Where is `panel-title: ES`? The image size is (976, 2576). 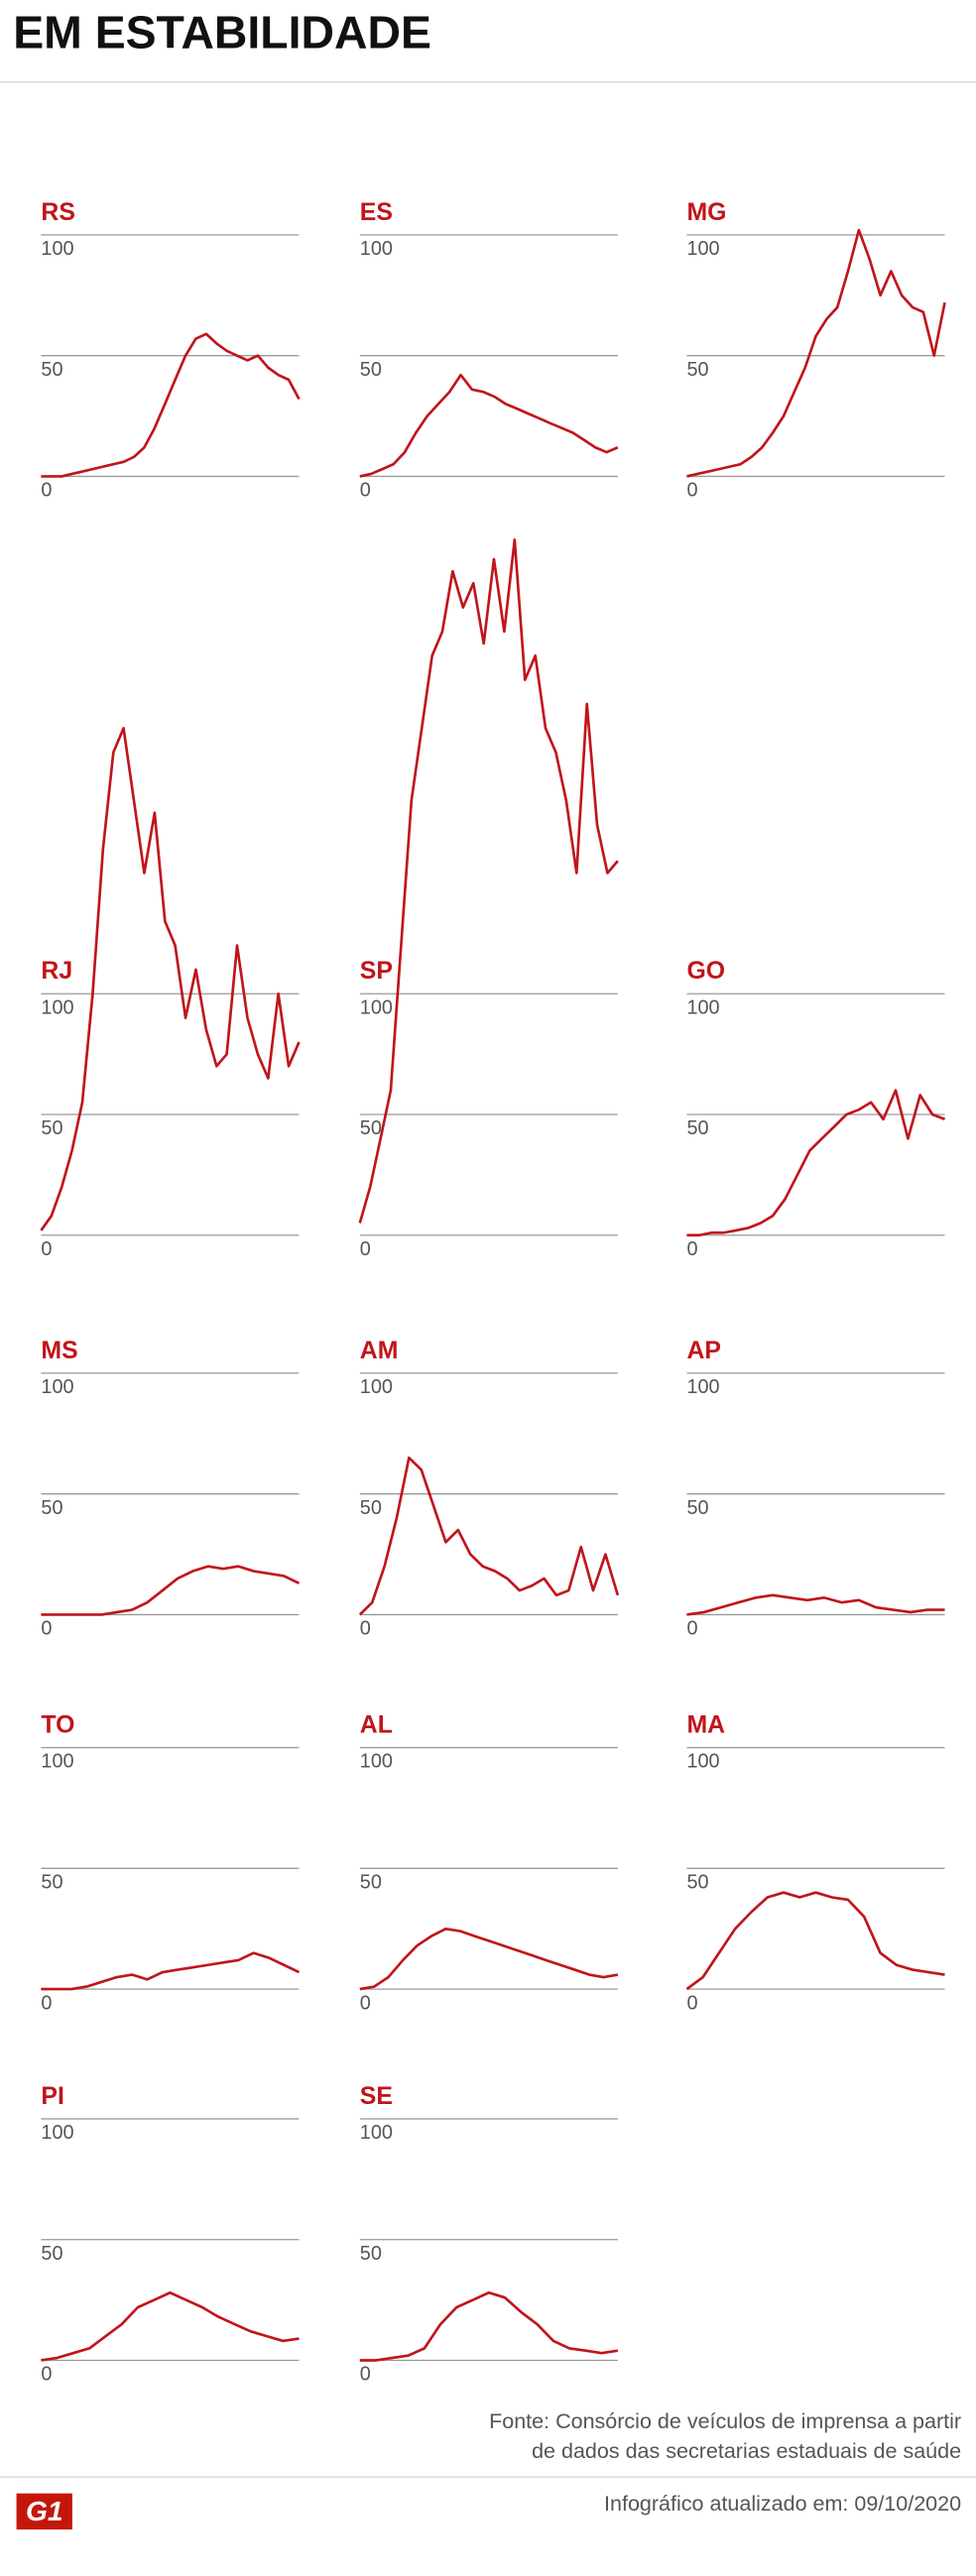 panel-title: ES is located at coordinates (376, 212).